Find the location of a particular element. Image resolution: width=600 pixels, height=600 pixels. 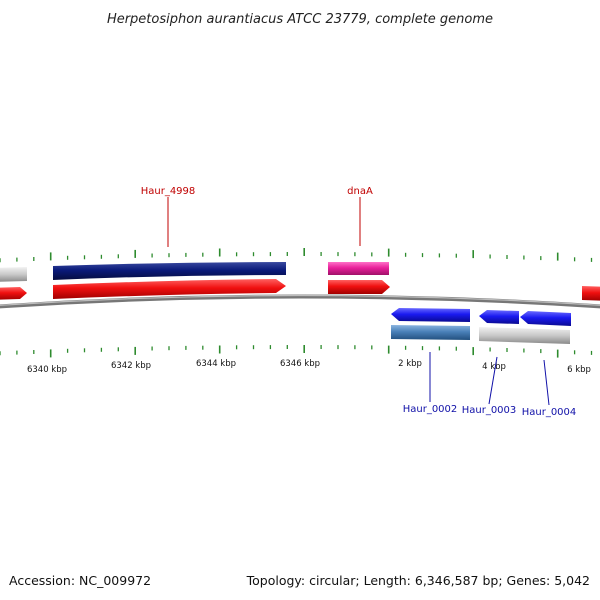

accession-text: Accession: NC_009972 is located at coordinates (80, 580).